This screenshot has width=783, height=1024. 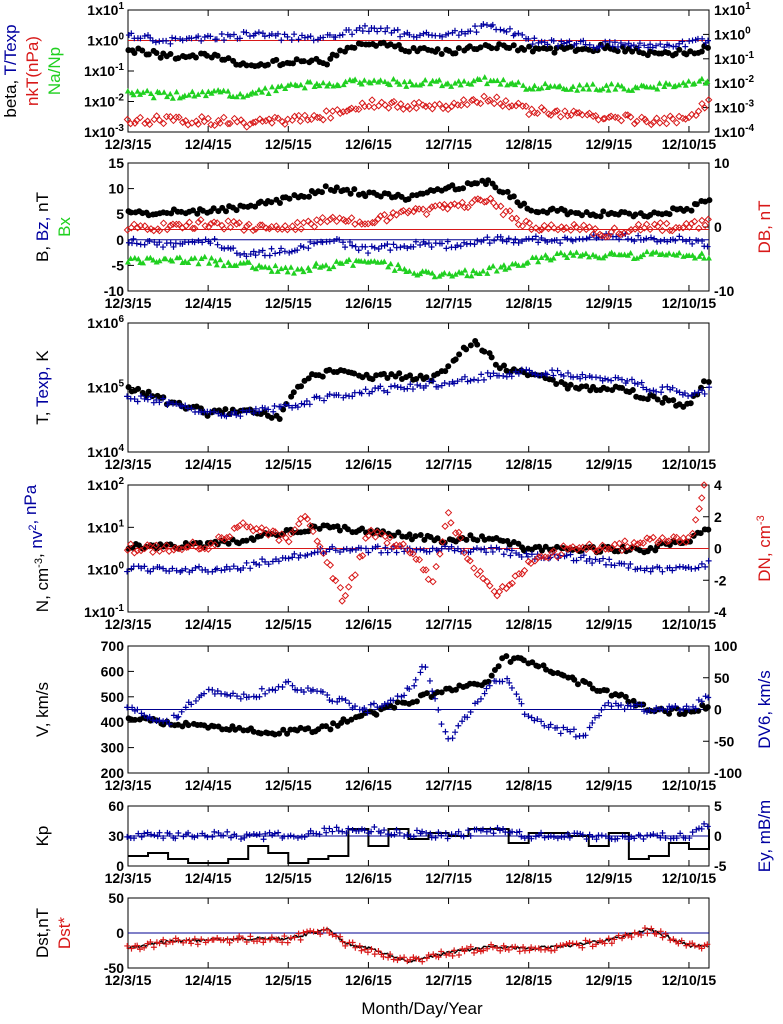 What do you see at coordinates (524, 49) in the screenshot?
I see `series-beta-beta-point` at bounding box center [524, 49].